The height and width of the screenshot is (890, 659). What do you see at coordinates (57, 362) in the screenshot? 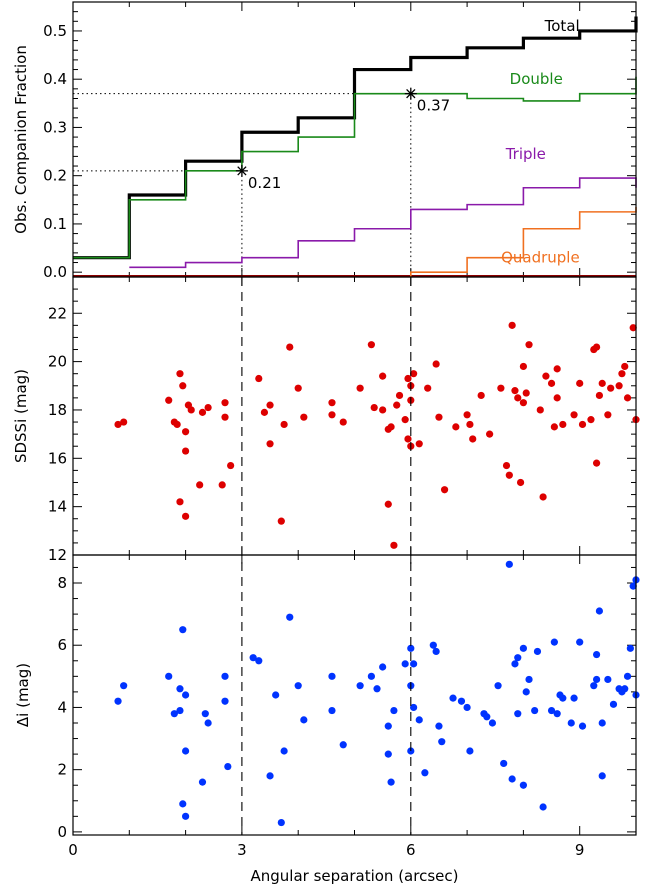
I see `y-tick-label: 20` at bounding box center [57, 362].